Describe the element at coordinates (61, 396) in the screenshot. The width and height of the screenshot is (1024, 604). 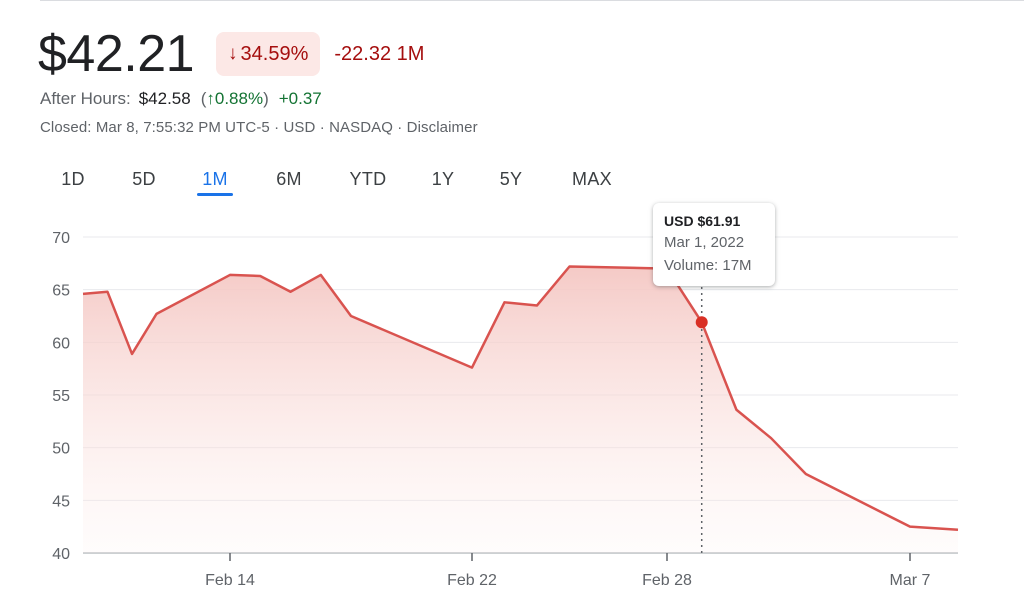
I see `y-tick-label: 55` at that location.